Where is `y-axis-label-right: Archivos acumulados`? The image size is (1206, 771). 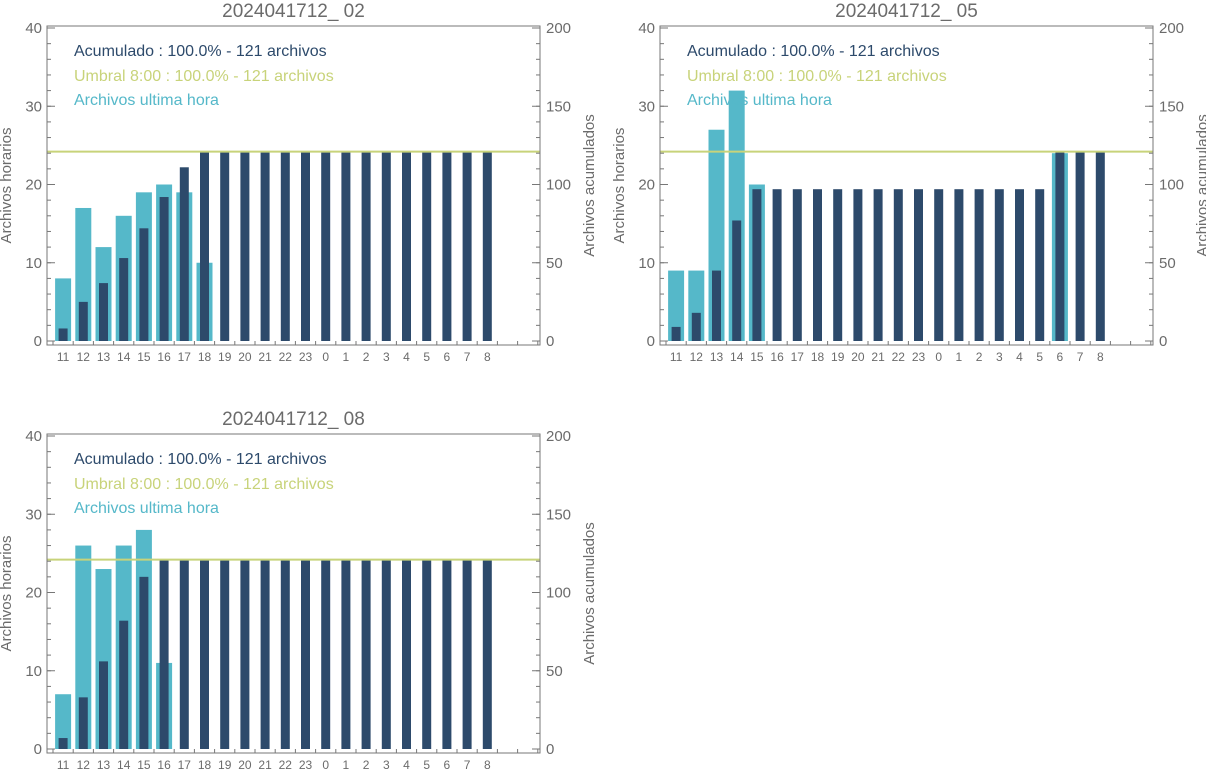
y-axis-label-right: Archivos acumulados is located at coordinates (589, 185).